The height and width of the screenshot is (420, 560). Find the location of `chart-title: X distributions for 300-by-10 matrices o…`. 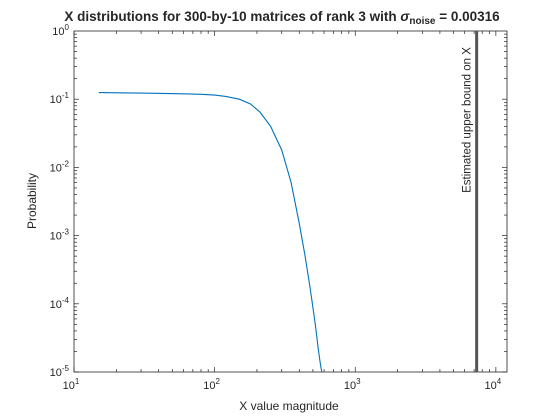

chart-title: X distributions for 300-by-10 matrices o… is located at coordinates (282, 18).